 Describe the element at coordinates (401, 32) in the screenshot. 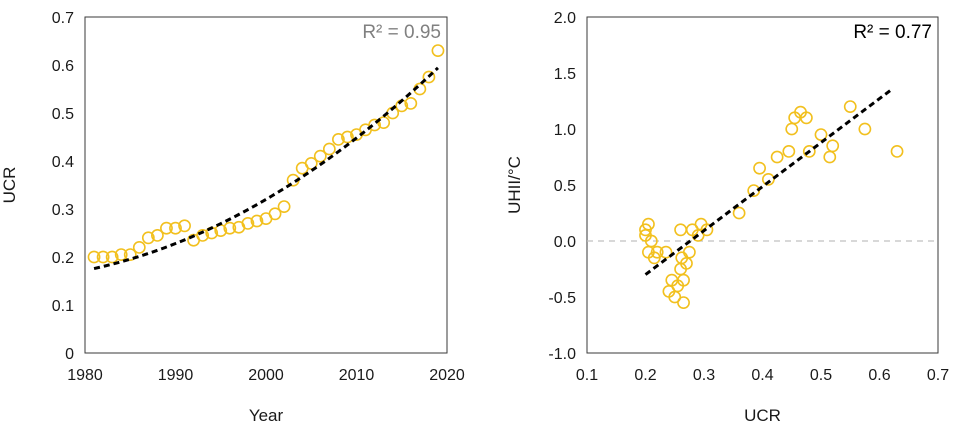

I see `r-squared-label: R² = 0.95` at that location.